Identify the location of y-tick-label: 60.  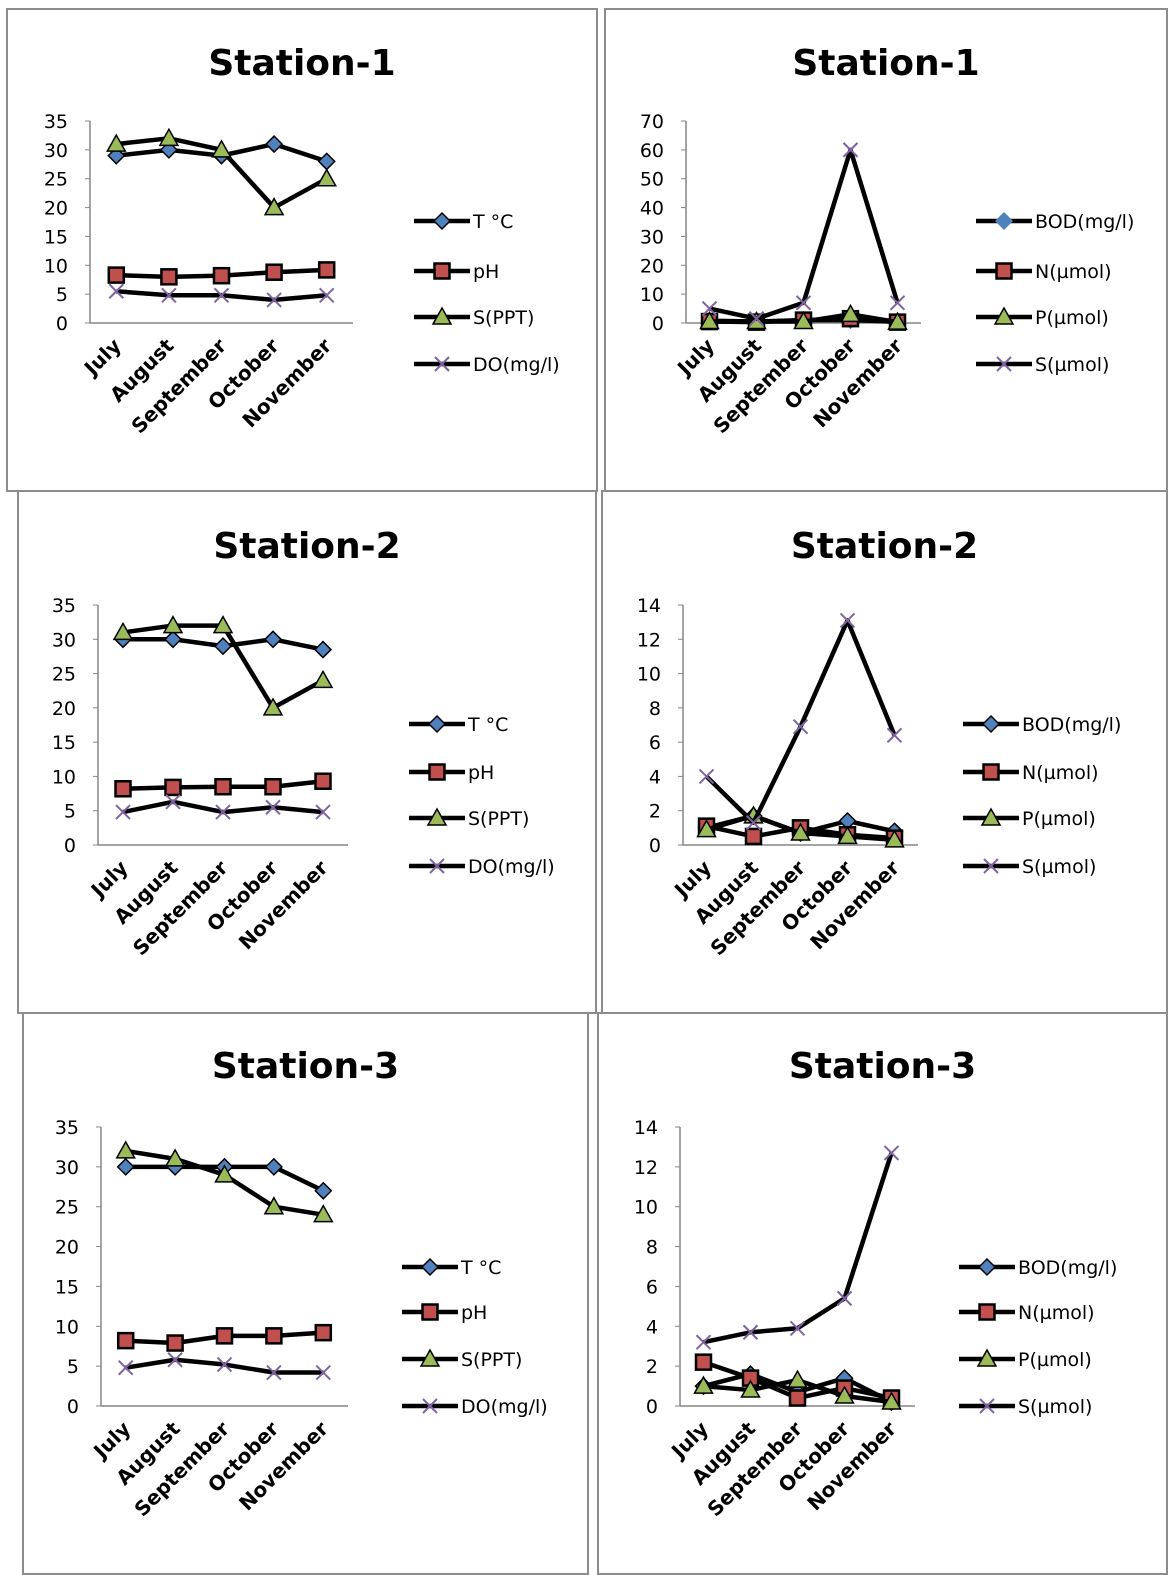
(652, 151).